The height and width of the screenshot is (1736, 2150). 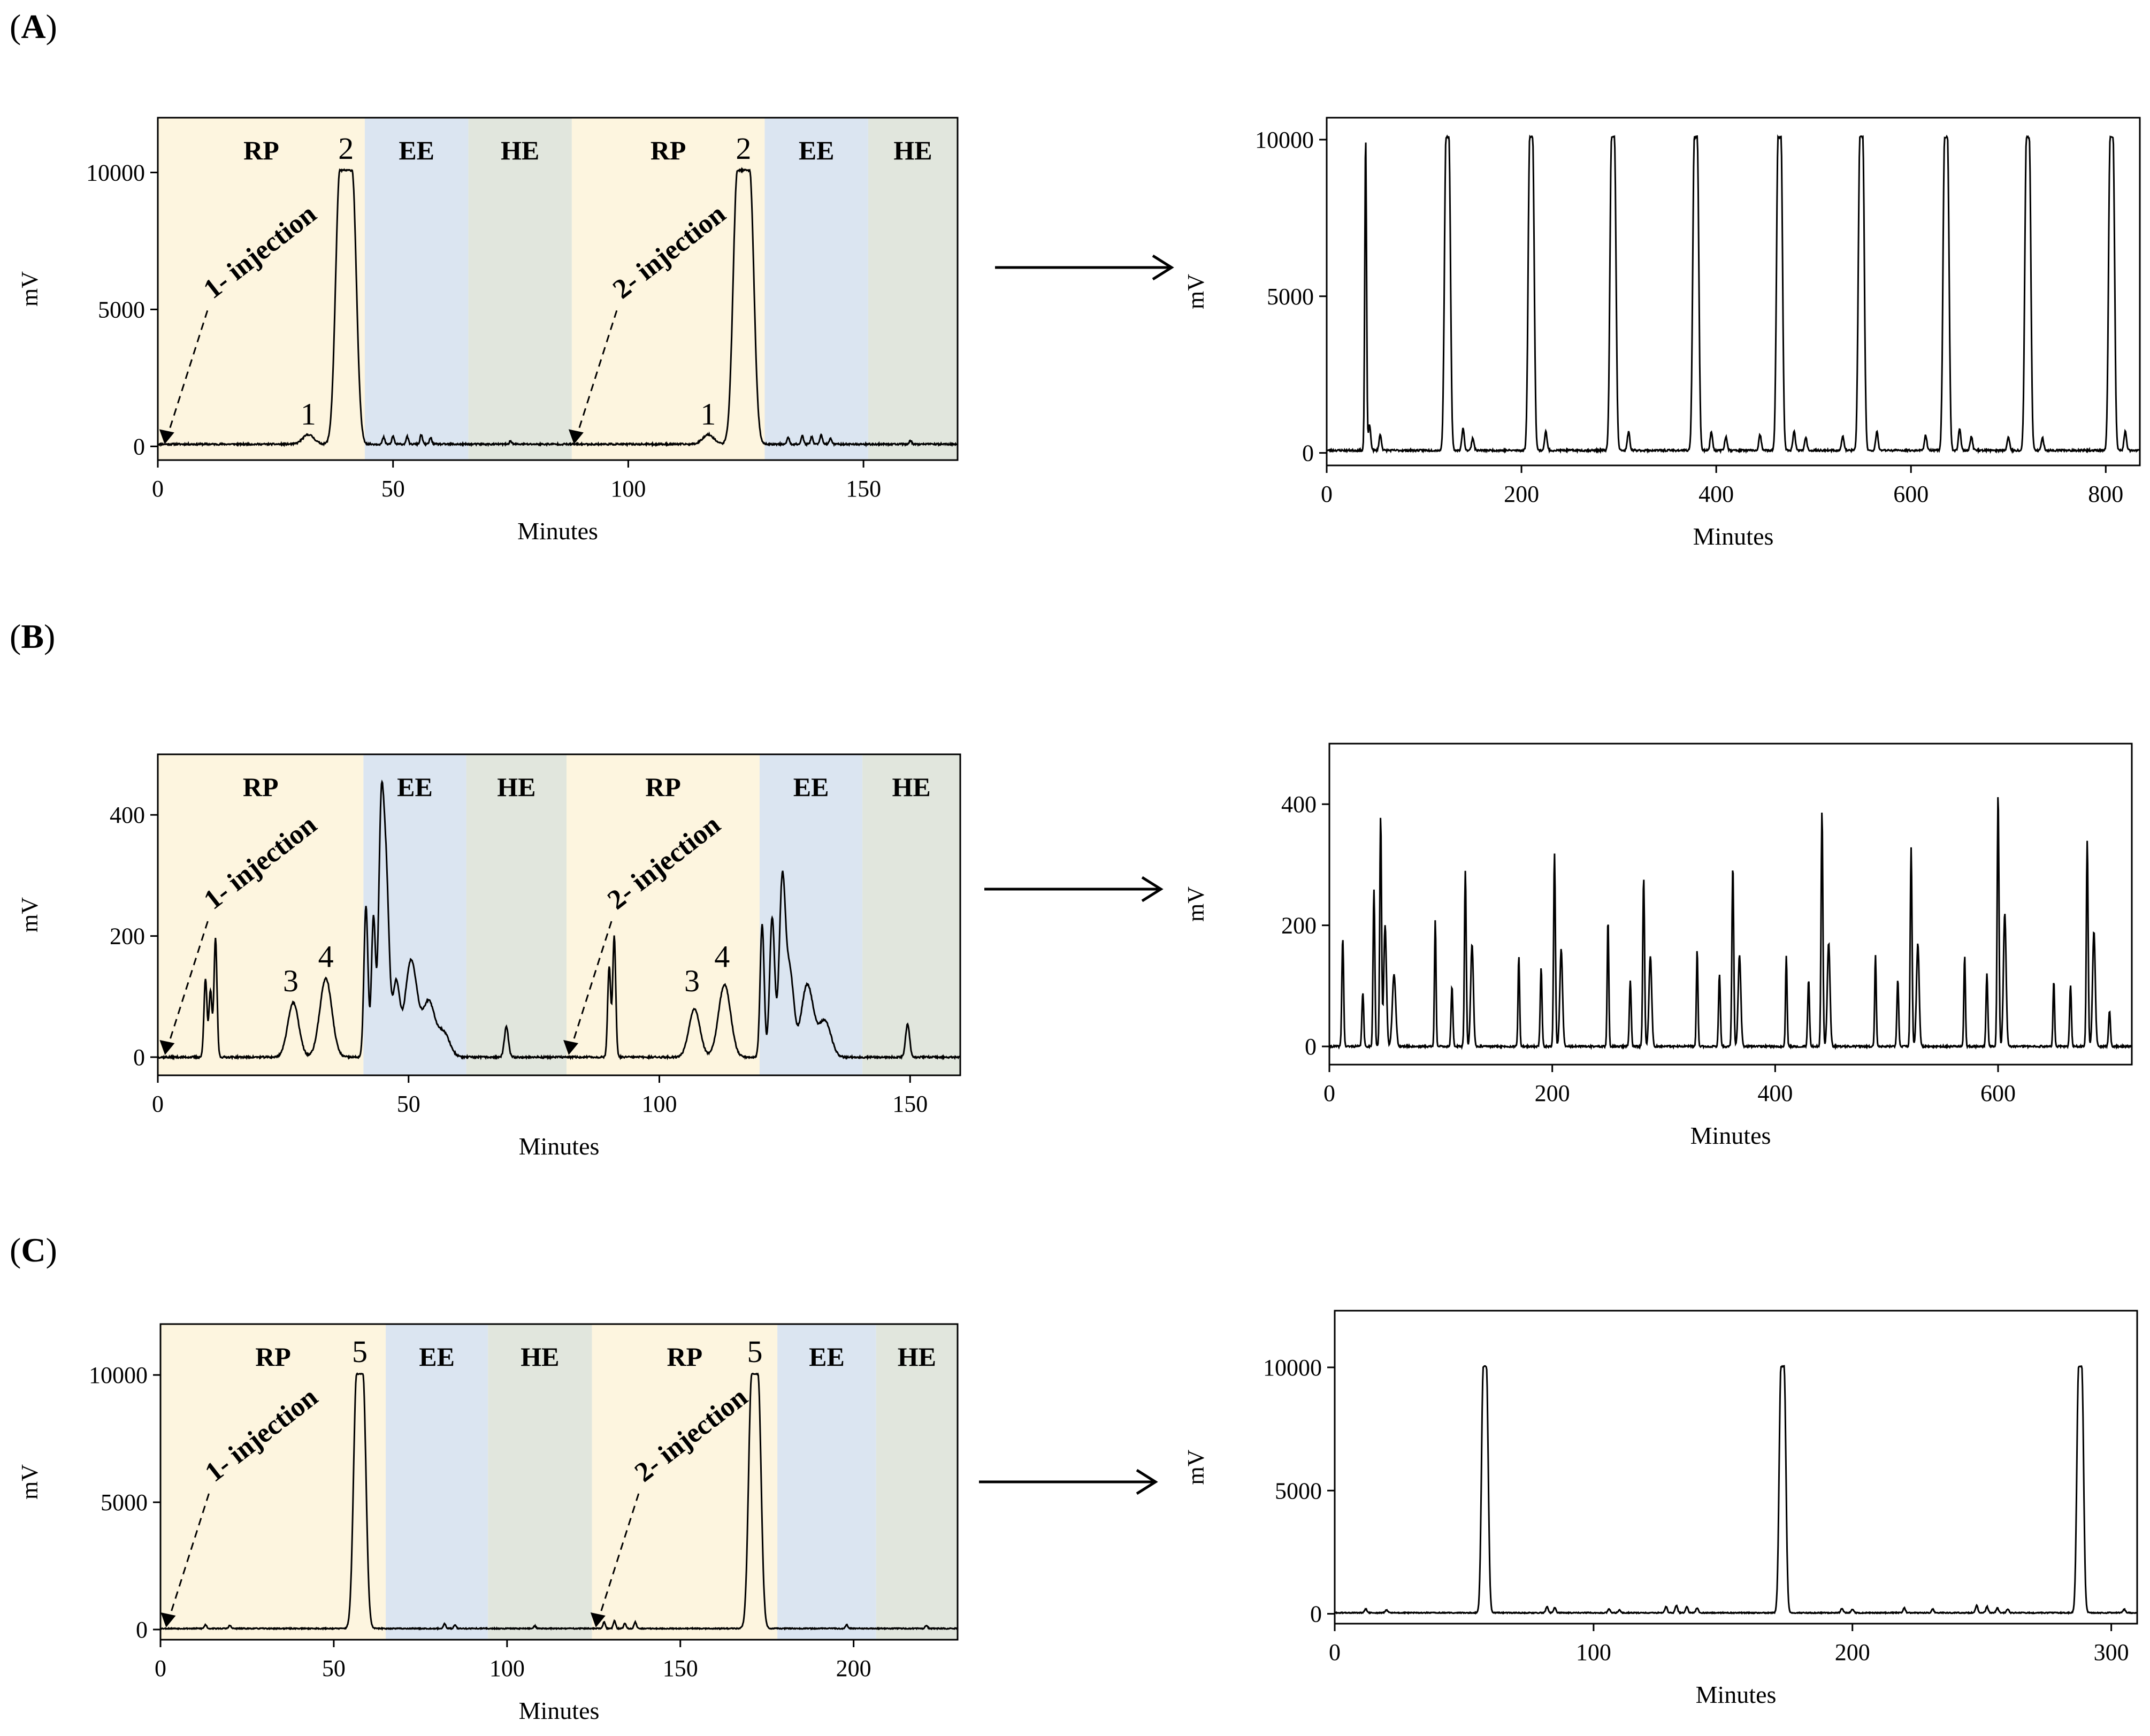 What do you see at coordinates (2111, 1652) in the screenshot?
I see `x-tick-label: 300` at bounding box center [2111, 1652].